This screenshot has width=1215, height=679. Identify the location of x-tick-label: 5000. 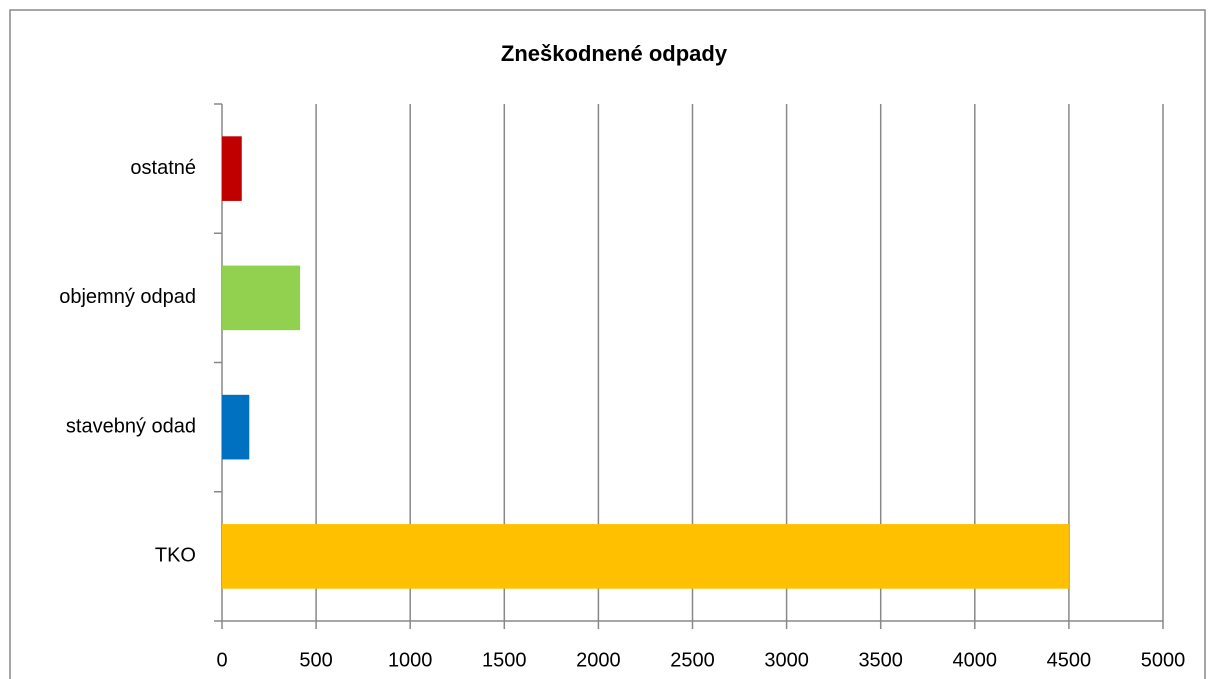
(1163, 660).